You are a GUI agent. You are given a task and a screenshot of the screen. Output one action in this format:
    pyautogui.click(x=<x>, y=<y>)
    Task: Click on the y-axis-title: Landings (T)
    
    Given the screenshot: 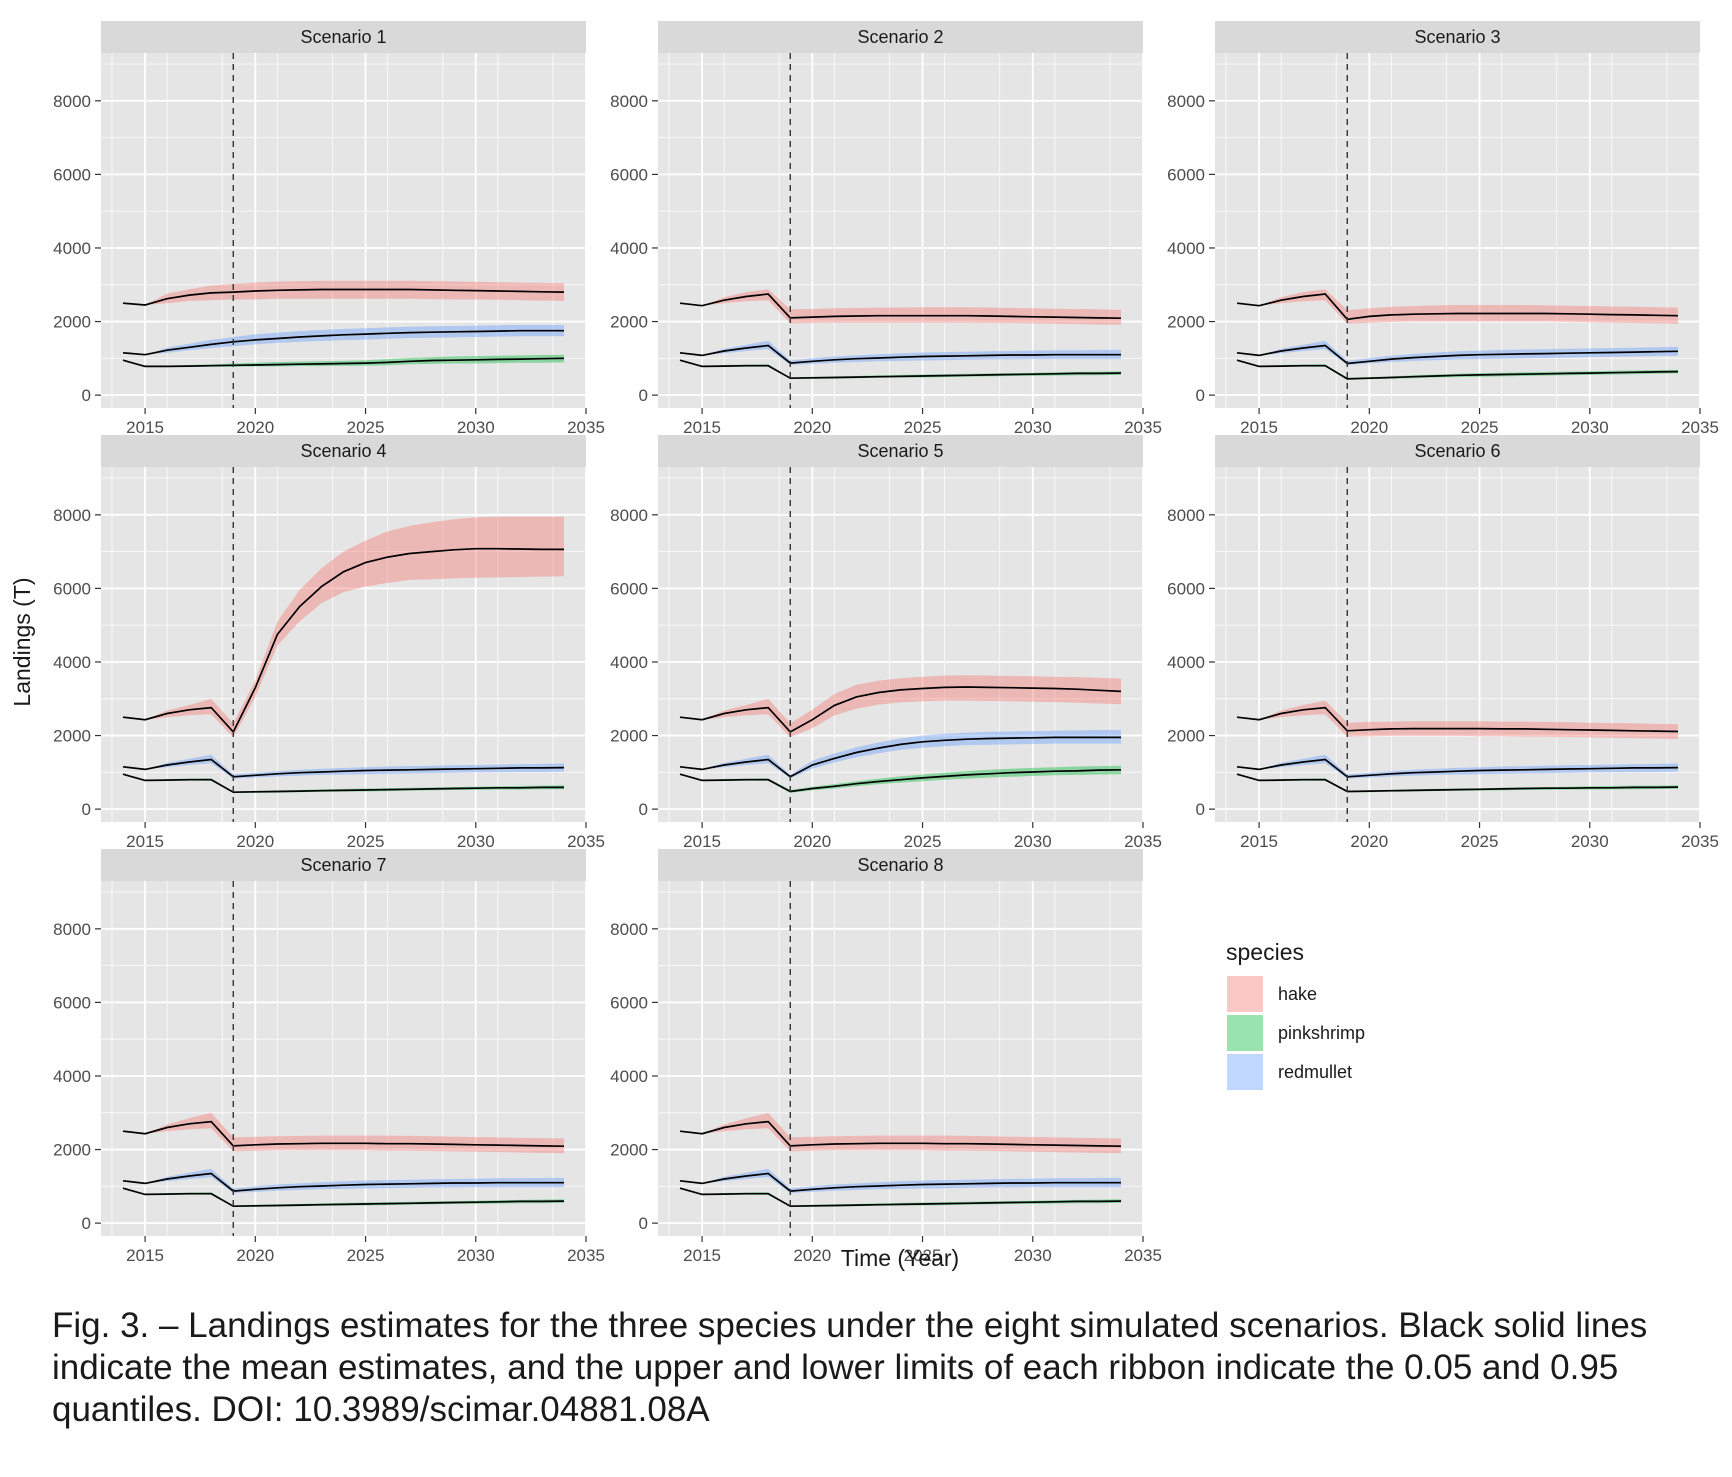 What is the action you would take?
    pyautogui.click(x=22, y=641)
    